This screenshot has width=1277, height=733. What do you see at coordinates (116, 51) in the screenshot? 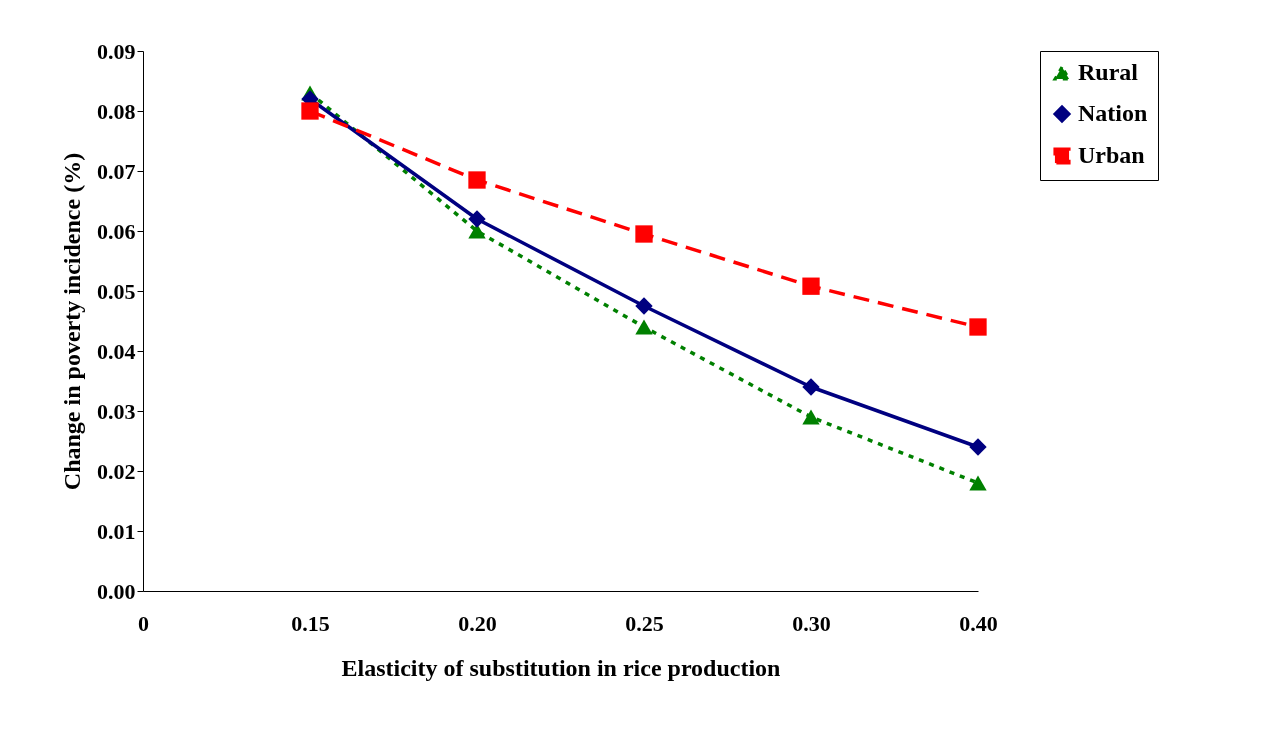
I see `y-tick-label: 0.09` at bounding box center [116, 51].